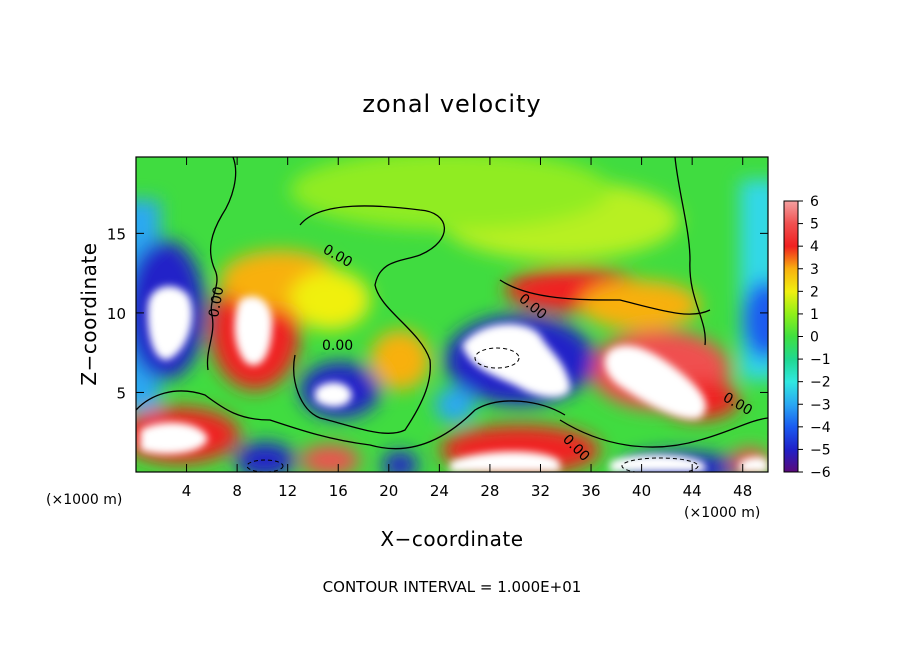 The image size is (904, 654). What do you see at coordinates (451, 539) in the screenshot?
I see `x-axis-label: X−coordinate` at bounding box center [451, 539].